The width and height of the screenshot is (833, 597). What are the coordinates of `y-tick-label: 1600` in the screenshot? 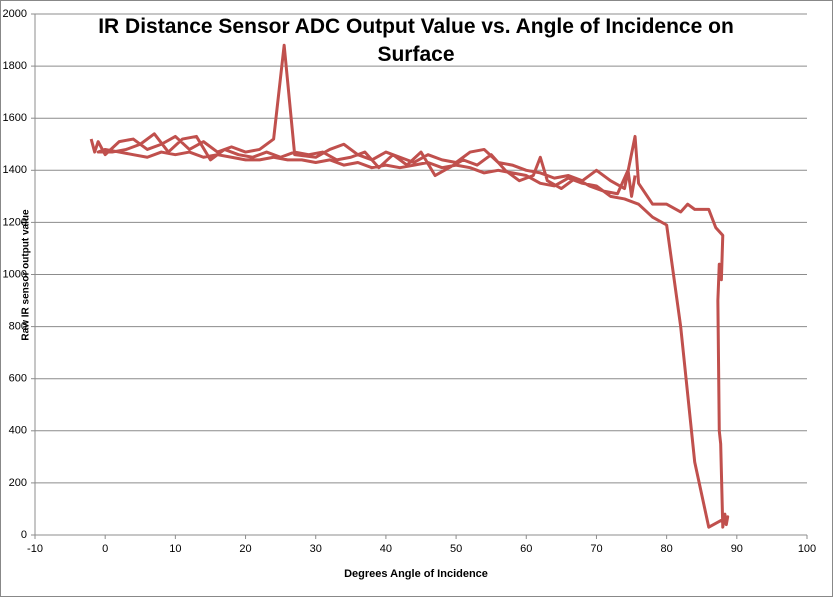 It's located at (15, 118).